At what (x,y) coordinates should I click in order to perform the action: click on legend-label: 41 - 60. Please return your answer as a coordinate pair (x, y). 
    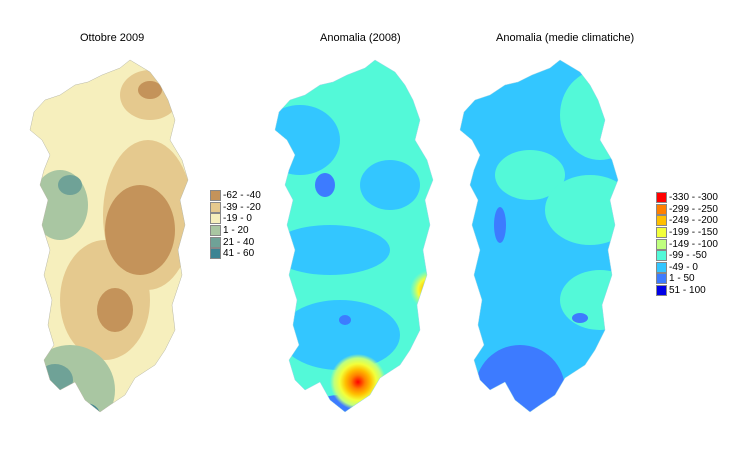
    Looking at the image, I should click on (239, 254).